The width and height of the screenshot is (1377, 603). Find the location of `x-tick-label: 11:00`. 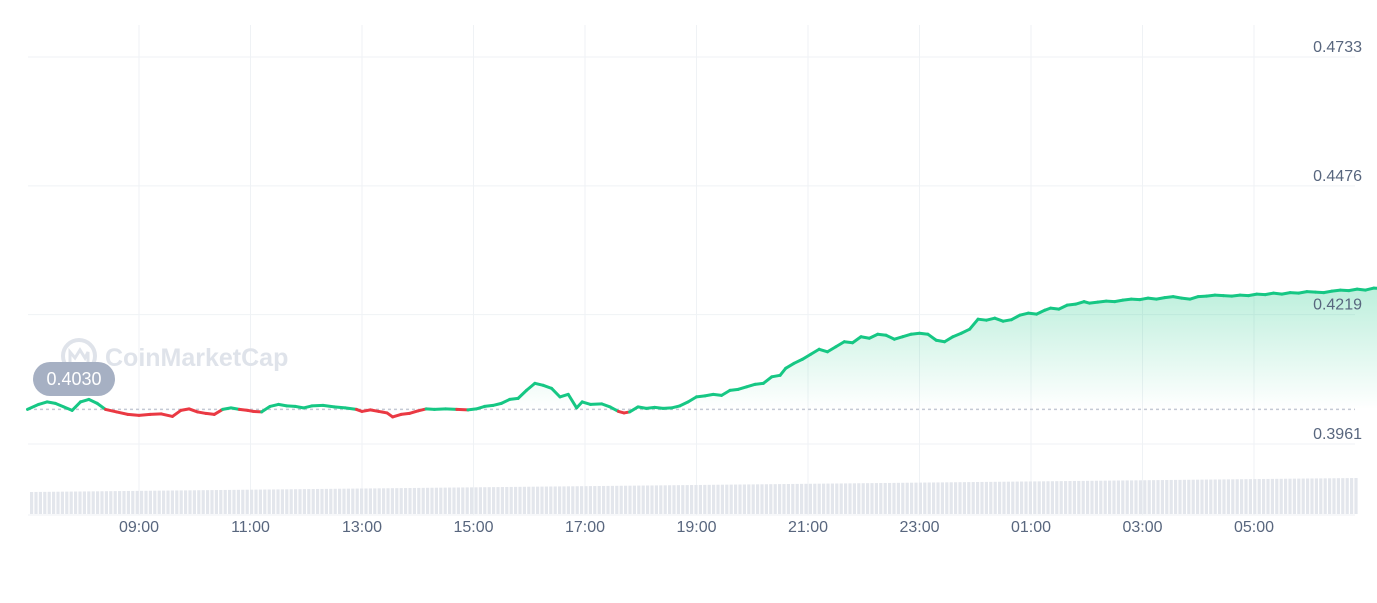

x-tick-label: 11:00 is located at coordinates (250, 527).